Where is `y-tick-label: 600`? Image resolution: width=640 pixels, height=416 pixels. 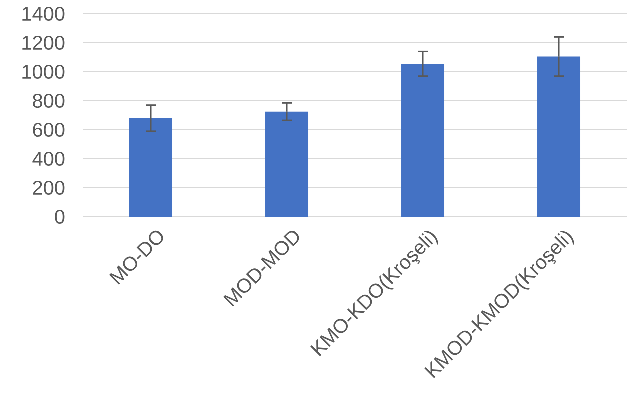
y-tick-label: 600 is located at coordinates (49, 130).